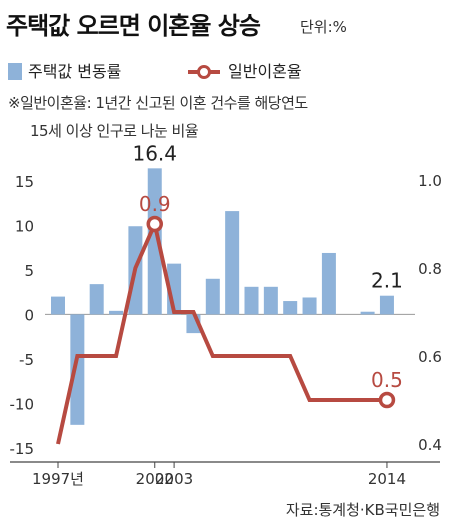  Describe the element at coordinates (26, 360) in the screenshot. I see `left-tick-label: -5` at that location.